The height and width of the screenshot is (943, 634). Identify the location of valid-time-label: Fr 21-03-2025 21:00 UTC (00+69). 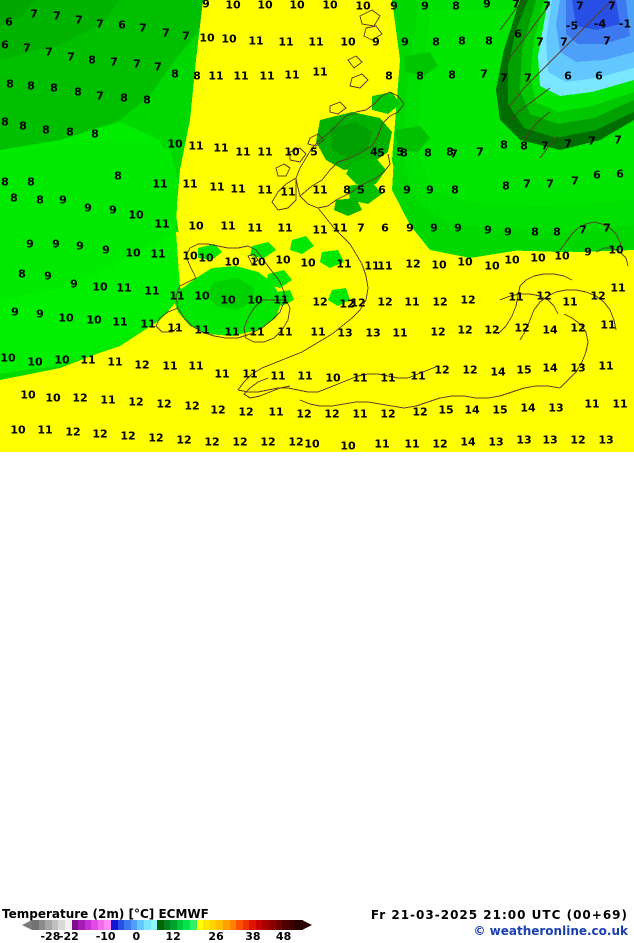
(499, 915).